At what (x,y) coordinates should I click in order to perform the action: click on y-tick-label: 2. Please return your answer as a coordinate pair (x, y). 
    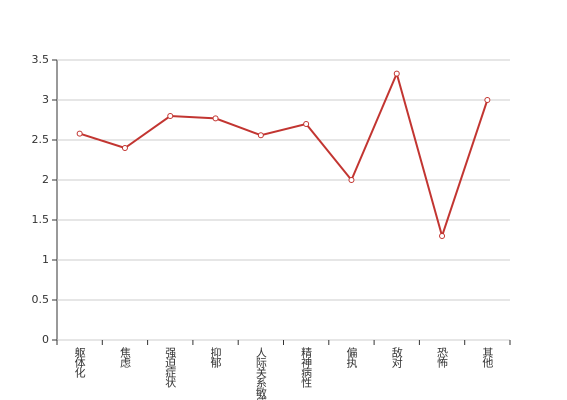
    Looking at the image, I should click on (45, 179).